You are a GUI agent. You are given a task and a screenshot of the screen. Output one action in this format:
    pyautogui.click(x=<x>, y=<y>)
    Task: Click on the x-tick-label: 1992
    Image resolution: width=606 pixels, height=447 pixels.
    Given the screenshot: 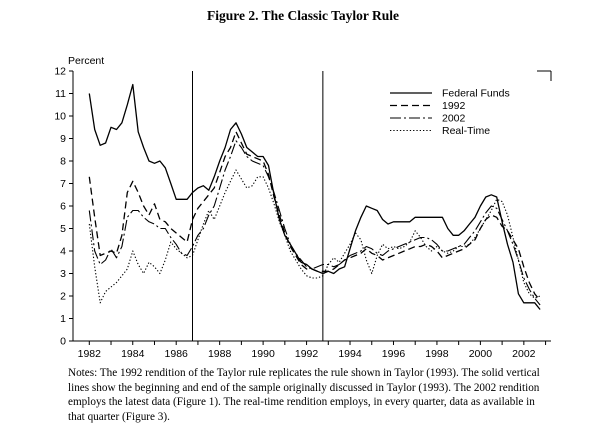 What is the action you would take?
    pyautogui.click(x=307, y=354)
    